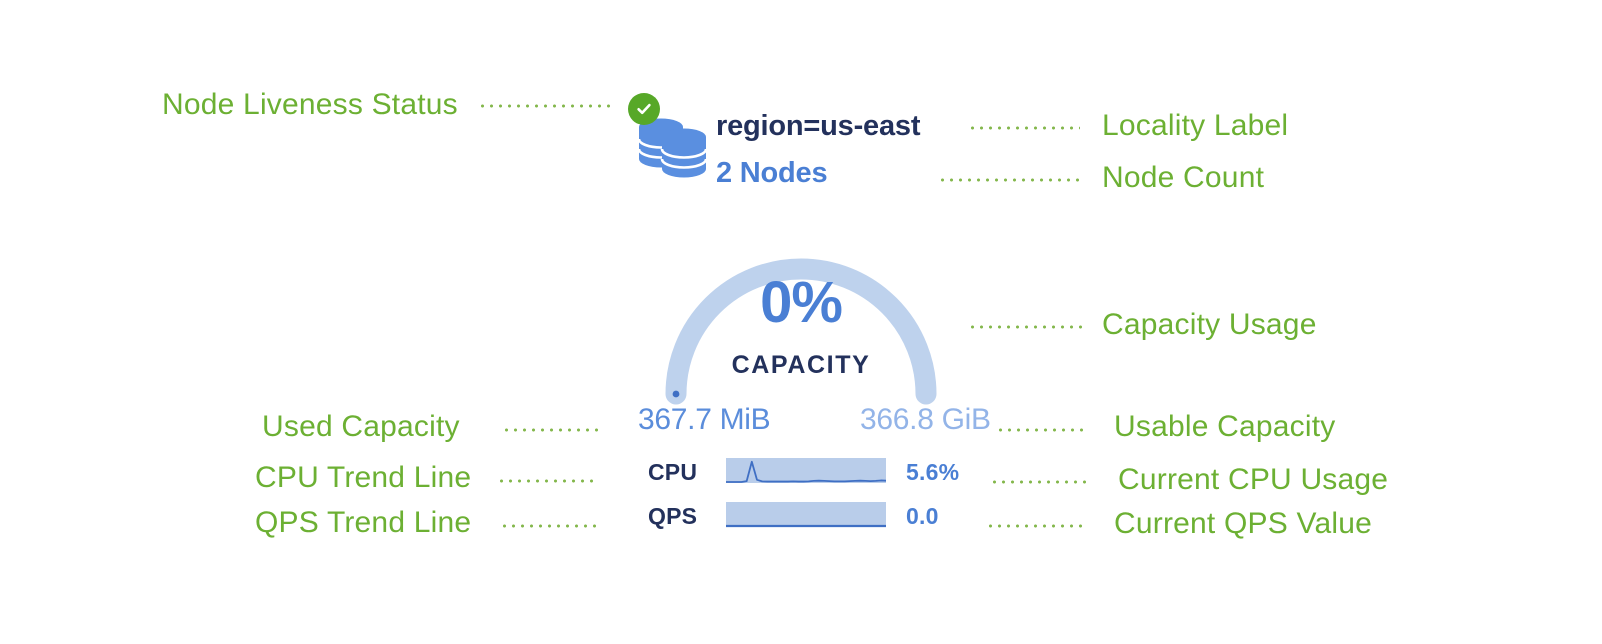  What do you see at coordinates (1183, 177) in the screenshot?
I see `annotation-node-count: Node Count` at bounding box center [1183, 177].